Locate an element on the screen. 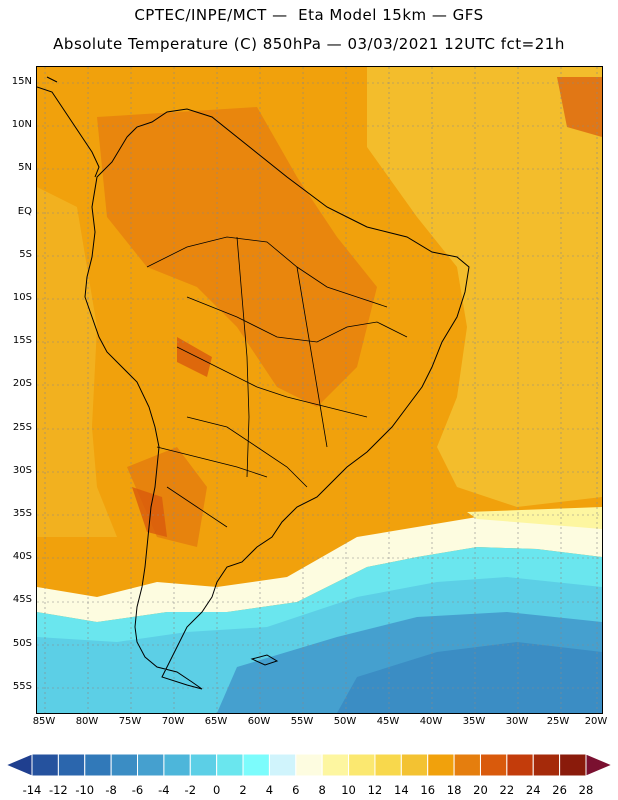 This screenshot has width=618, height=800. lon-label-35w: 35W is located at coordinates (474, 721).